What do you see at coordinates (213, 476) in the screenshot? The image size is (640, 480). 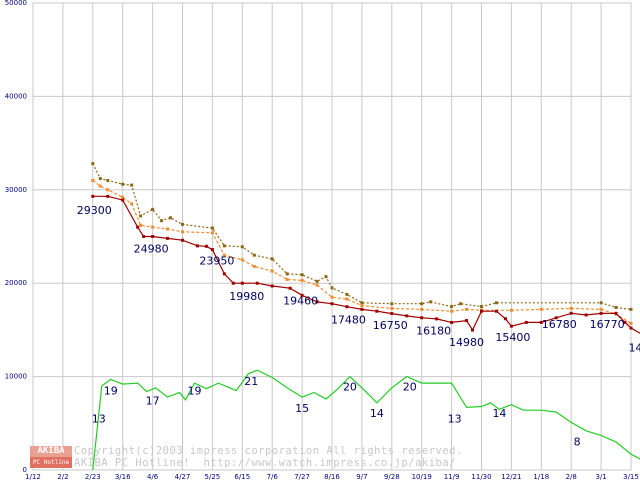 I see `x-tick-label: 5/25` at bounding box center [213, 476].